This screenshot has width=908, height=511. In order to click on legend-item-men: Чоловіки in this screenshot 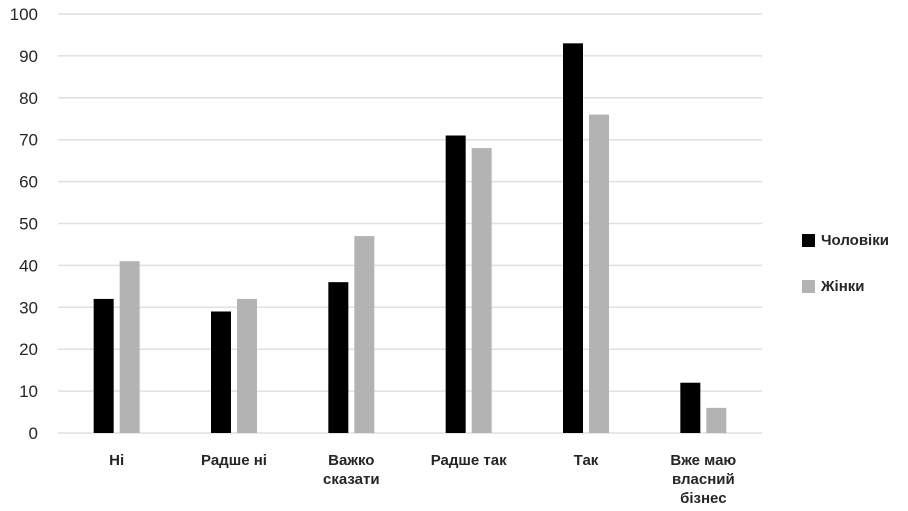, I will do `click(845, 240)`.